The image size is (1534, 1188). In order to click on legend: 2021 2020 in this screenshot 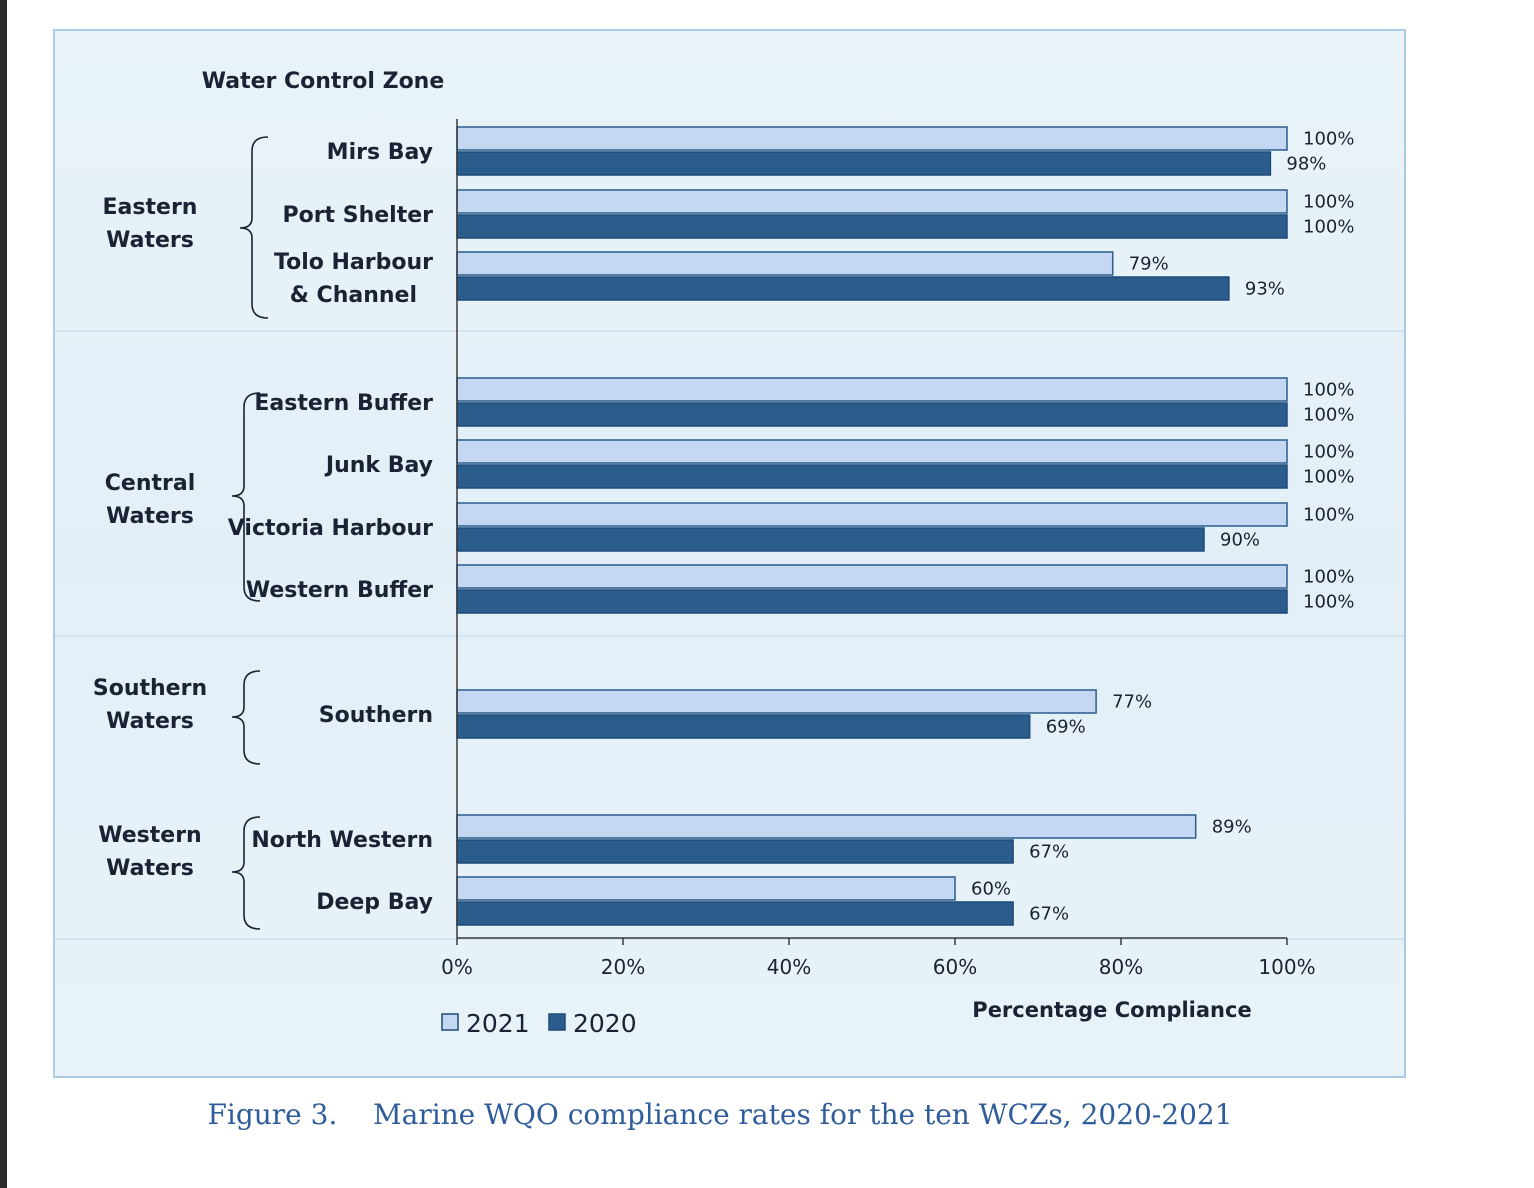, I will do `click(539, 1023)`.